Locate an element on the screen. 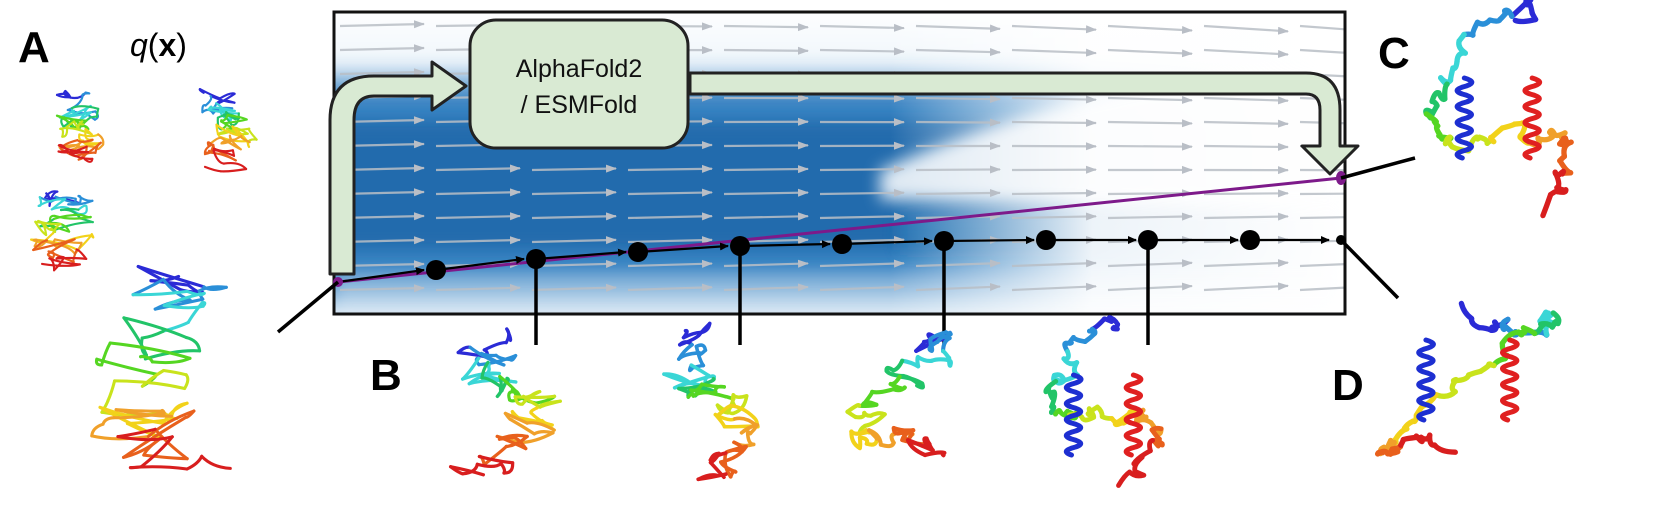  panel-label-a: A is located at coordinates (34, 47).